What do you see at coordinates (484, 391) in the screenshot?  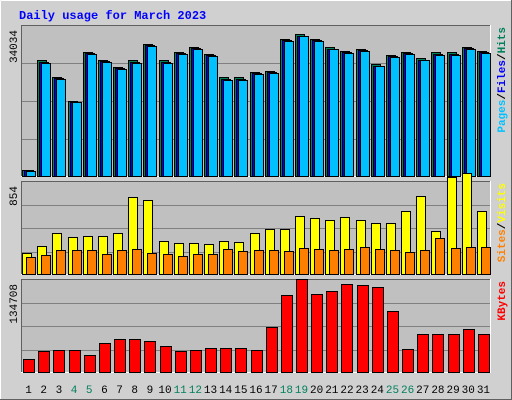 I see `x-tick-label: 31` at bounding box center [484, 391].